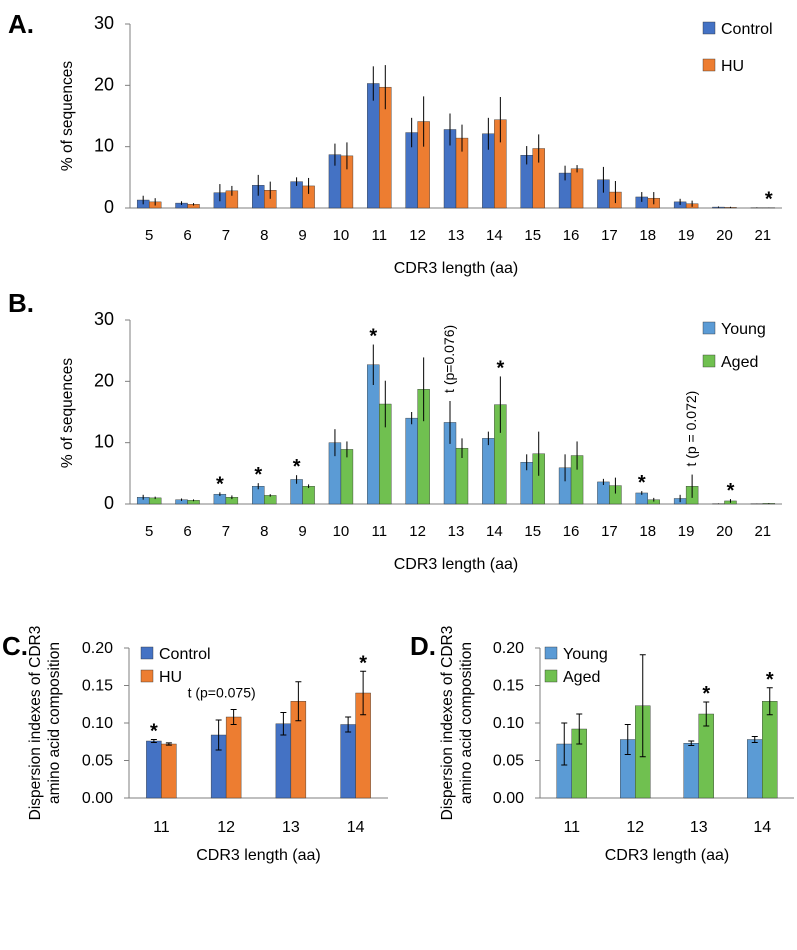 Image resolution: width=797 pixels, height=950 pixels. What do you see at coordinates (54, 723) in the screenshot?
I see `y-axis-label-line: amino acid composition` at bounding box center [54, 723].